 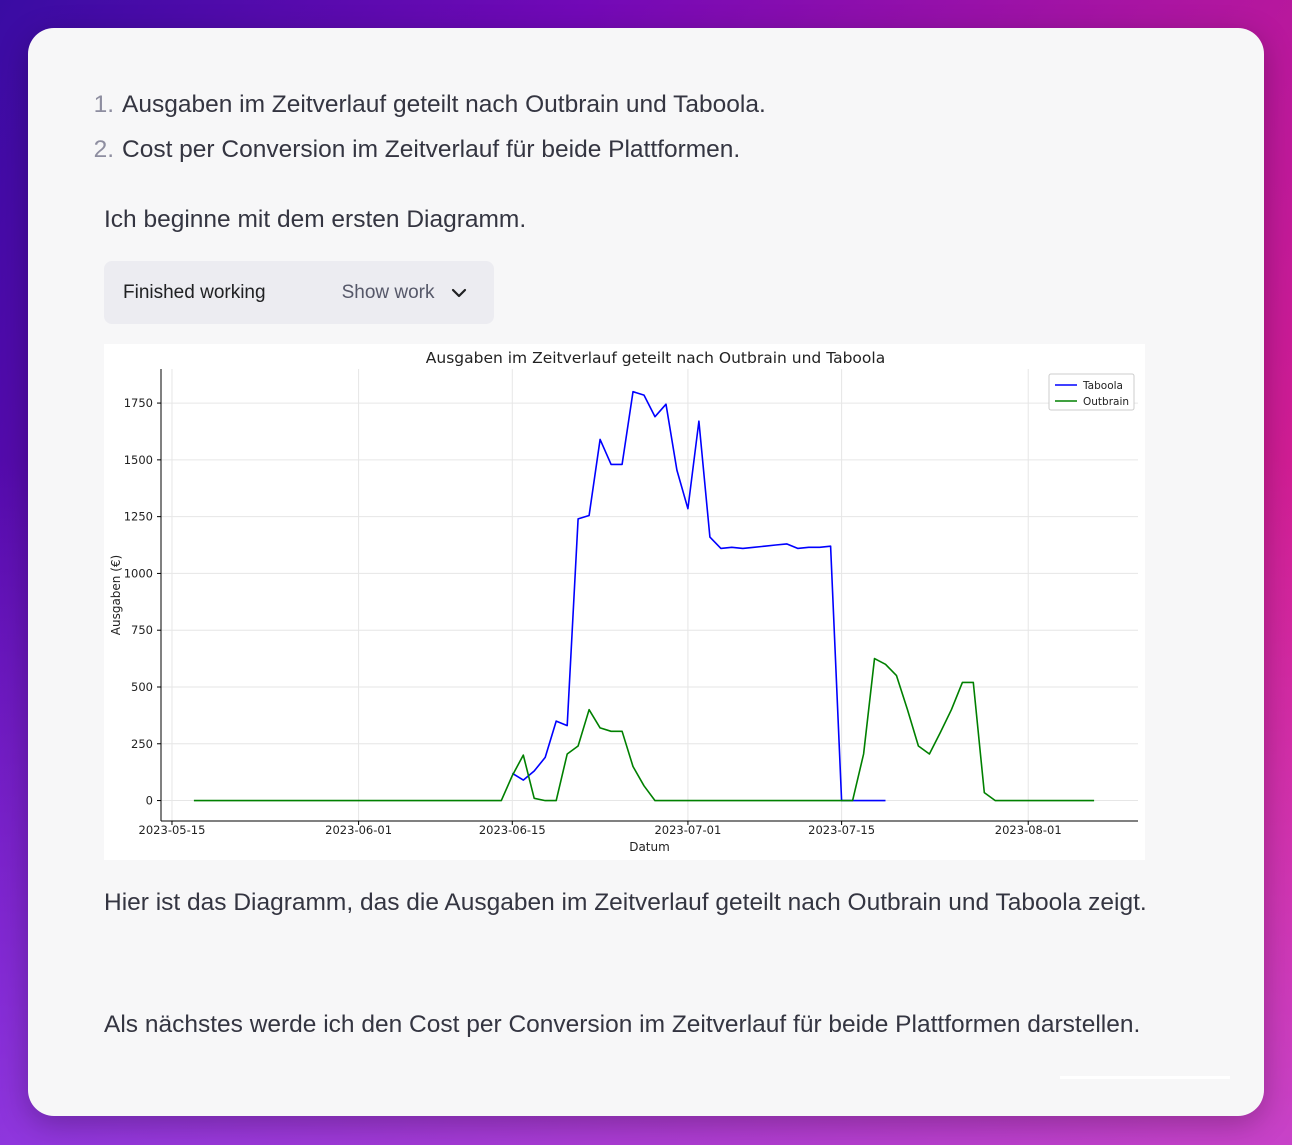 What do you see at coordinates (142, 630) in the screenshot?
I see `y-tick-label: 750` at bounding box center [142, 630].